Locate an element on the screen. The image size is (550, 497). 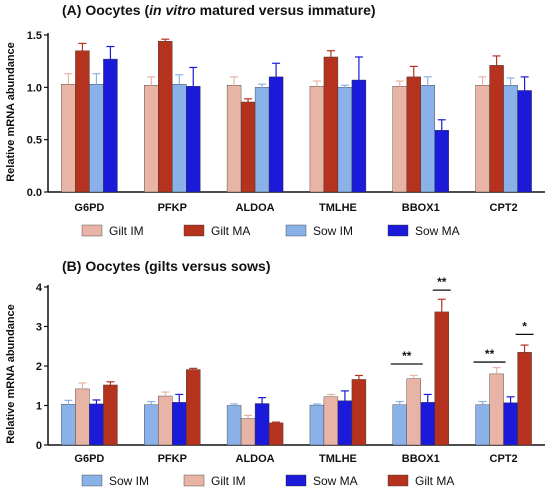
y-tick-label: 0.0 is located at coordinates (34, 193).